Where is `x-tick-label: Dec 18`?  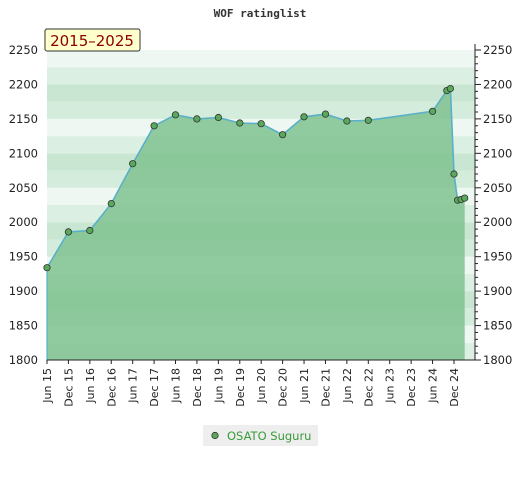 x-tick-label: Dec 18 is located at coordinates (197, 387).